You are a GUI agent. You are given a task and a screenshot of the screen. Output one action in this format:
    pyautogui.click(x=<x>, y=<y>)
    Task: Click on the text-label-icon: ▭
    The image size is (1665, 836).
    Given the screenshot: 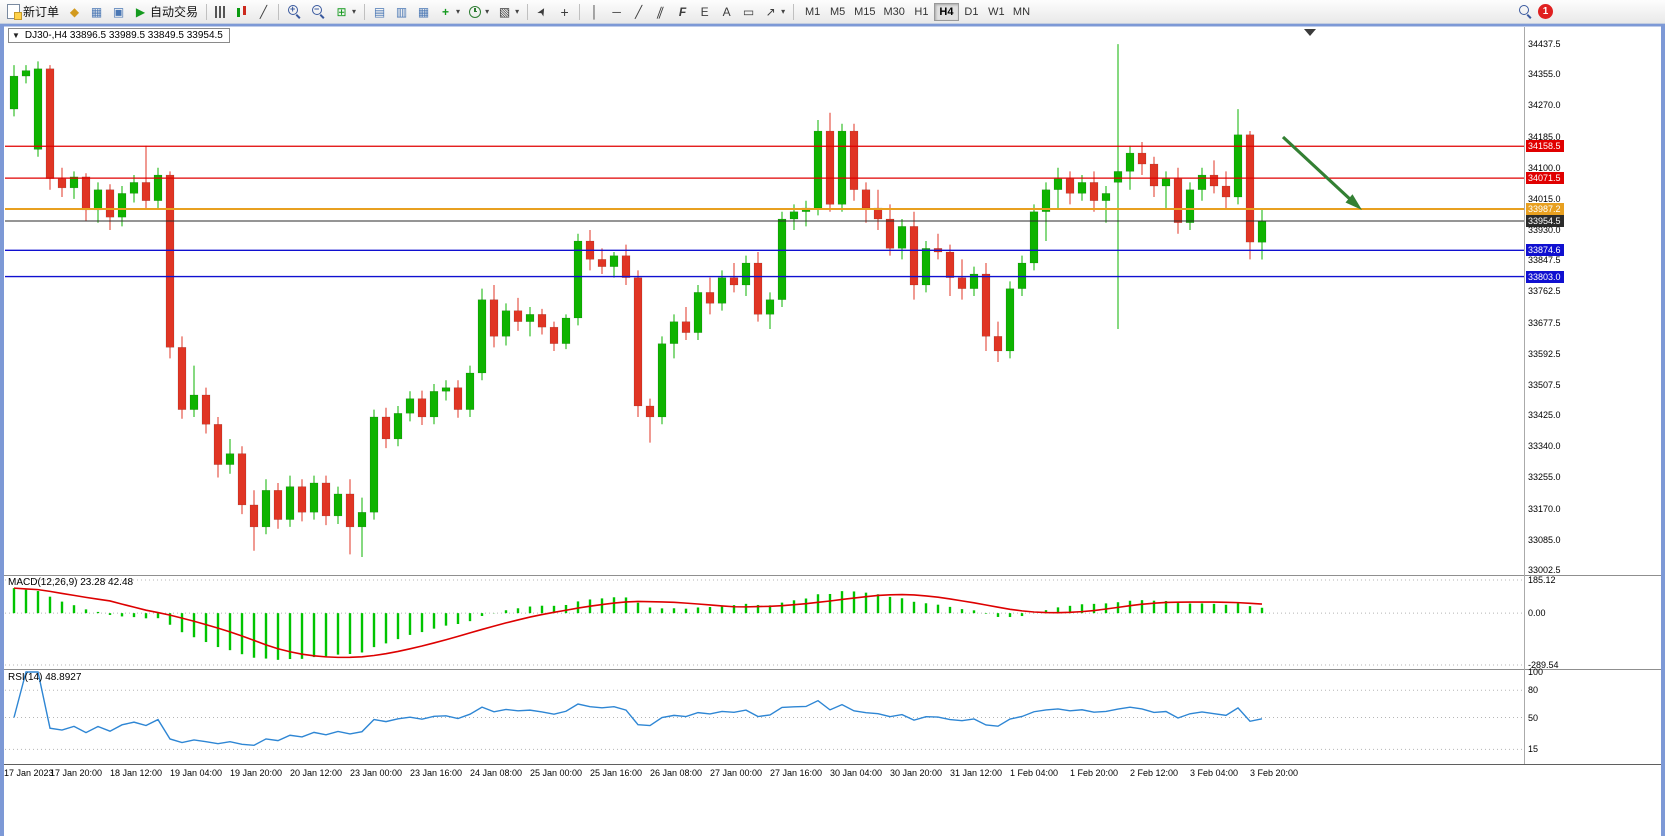 What is the action you would take?
    pyautogui.click(x=748, y=11)
    